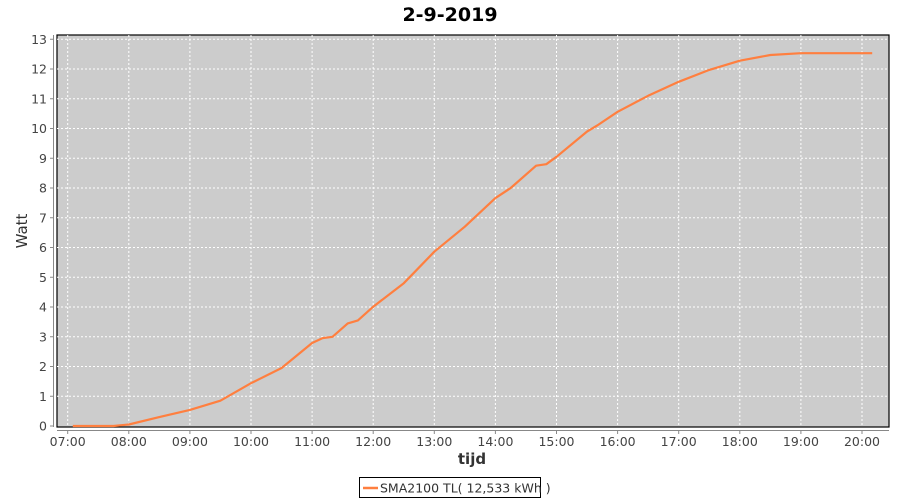  What do you see at coordinates (618, 441) in the screenshot?
I see `x-tick-label: 16:00` at bounding box center [618, 441].